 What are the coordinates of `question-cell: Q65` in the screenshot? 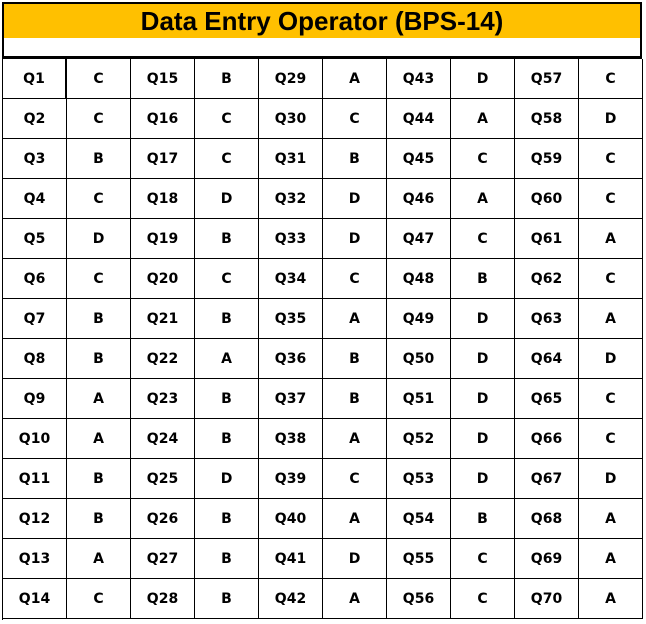 It's located at (547, 399).